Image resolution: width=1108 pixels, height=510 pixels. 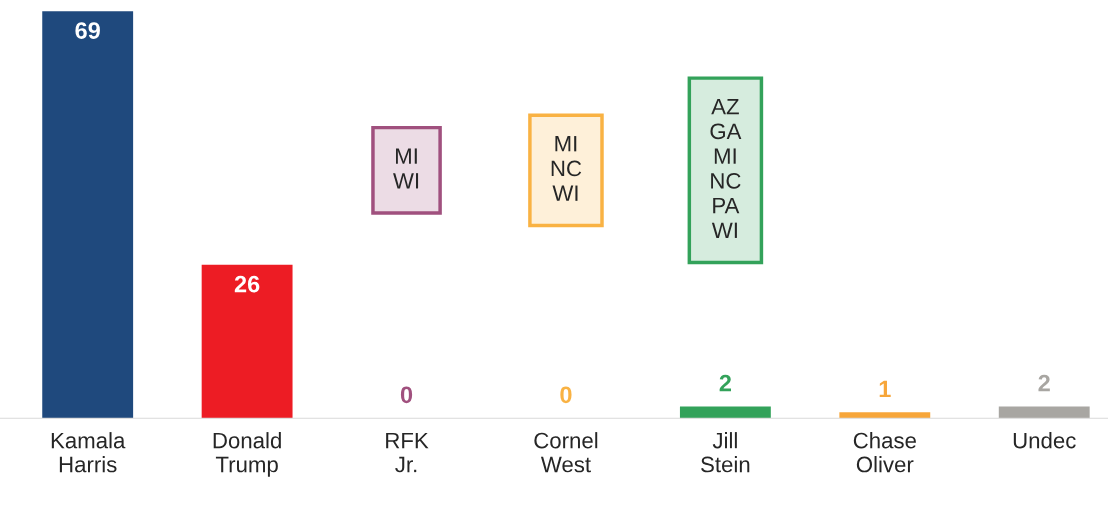 What do you see at coordinates (247, 284) in the screenshot?
I see `data-label: 26` at bounding box center [247, 284].